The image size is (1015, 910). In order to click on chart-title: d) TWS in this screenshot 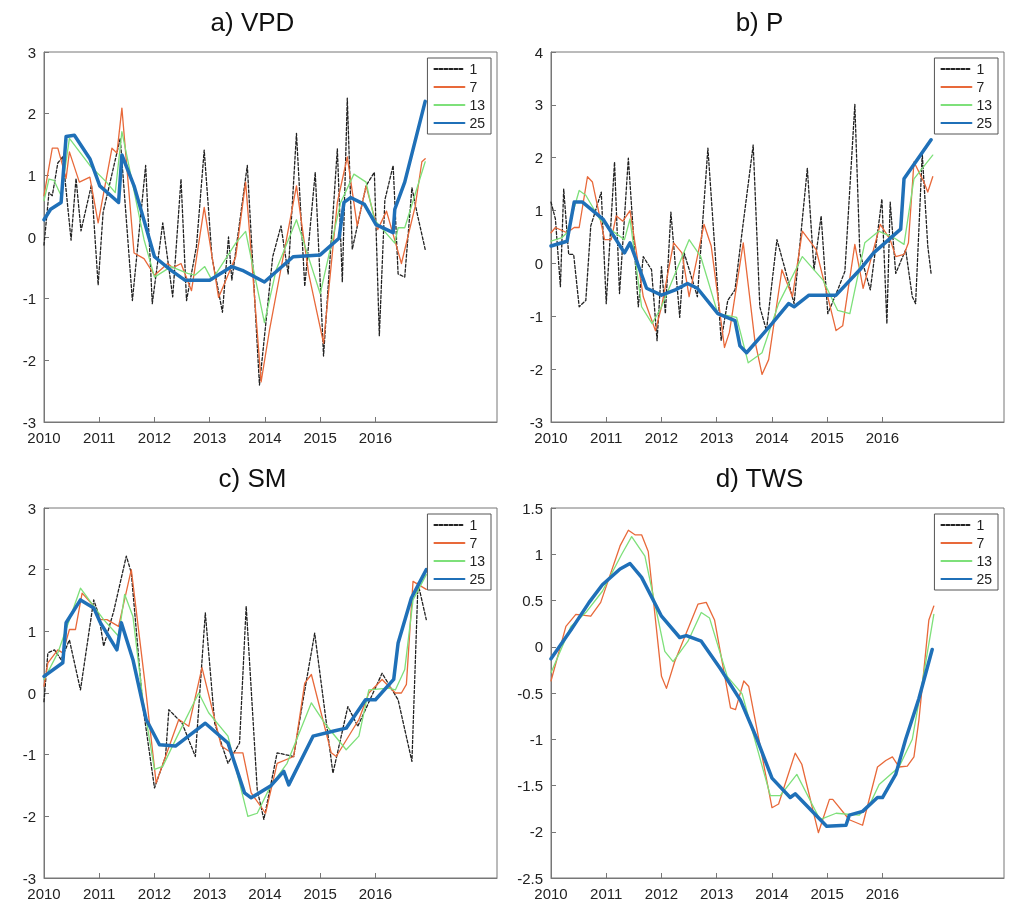, I will do `click(759, 478)`.